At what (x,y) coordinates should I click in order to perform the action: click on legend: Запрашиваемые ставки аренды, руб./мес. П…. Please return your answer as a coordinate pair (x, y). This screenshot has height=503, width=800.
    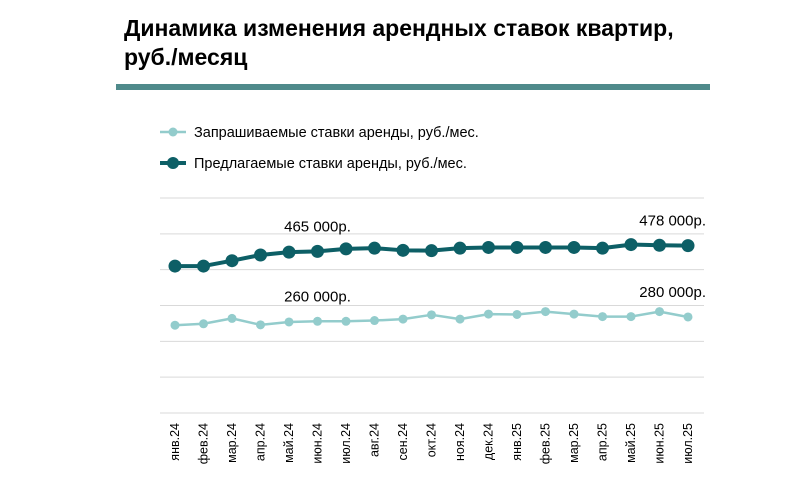
    Looking at the image, I should click on (319, 148).